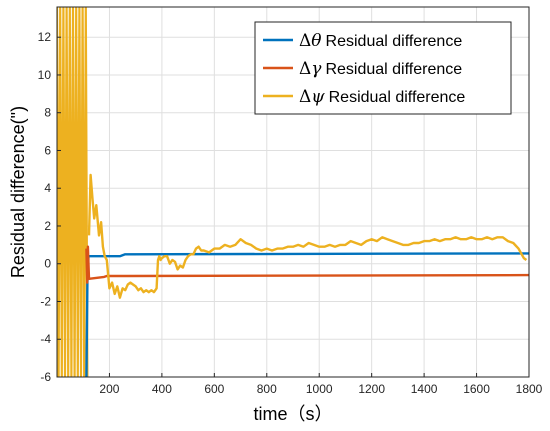  Describe the element at coordinates (319, 389) in the screenshot. I see `x-tick-label: 1000` at that location.